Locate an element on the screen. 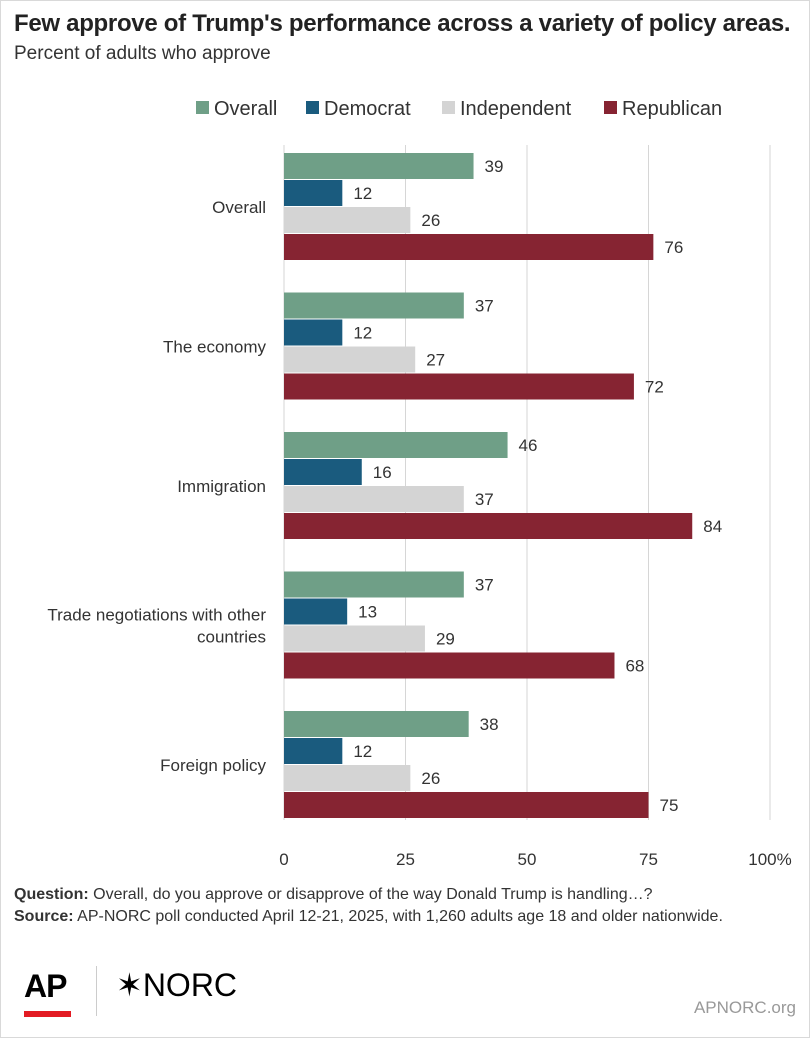 Image resolution: width=810 pixels, height=1038 pixels. data-label: 27 is located at coordinates (435, 360).